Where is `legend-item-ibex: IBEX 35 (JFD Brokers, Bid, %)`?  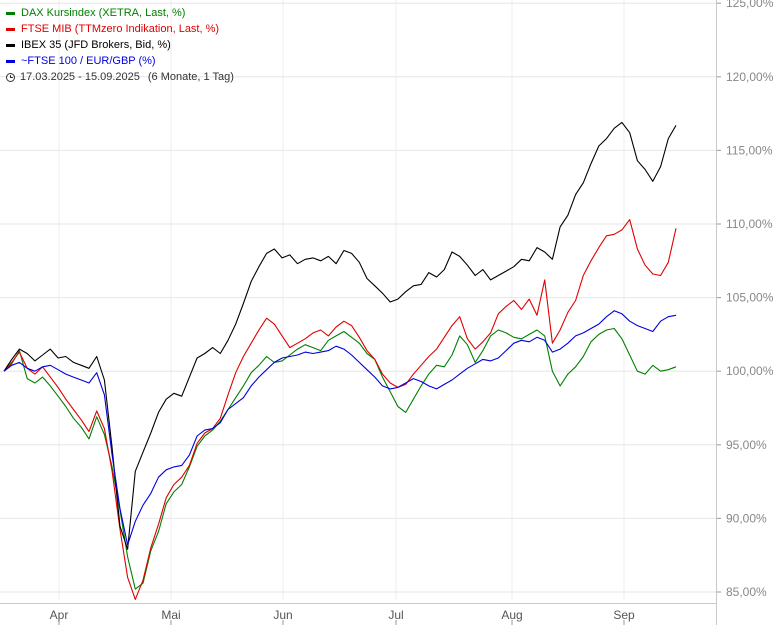
legend-item-ibex: IBEX 35 (JFD Brokers, Bid, %) is located at coordinates (120, 45).